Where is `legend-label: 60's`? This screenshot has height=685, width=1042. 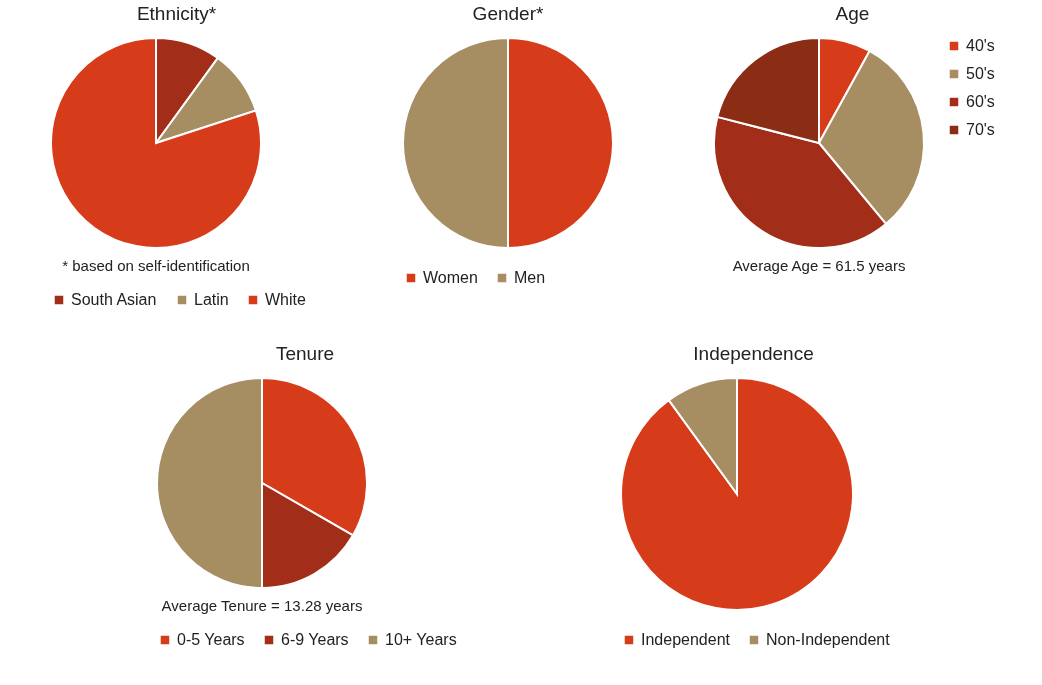 legend-label: 60's is located at coordinates (981, 101).